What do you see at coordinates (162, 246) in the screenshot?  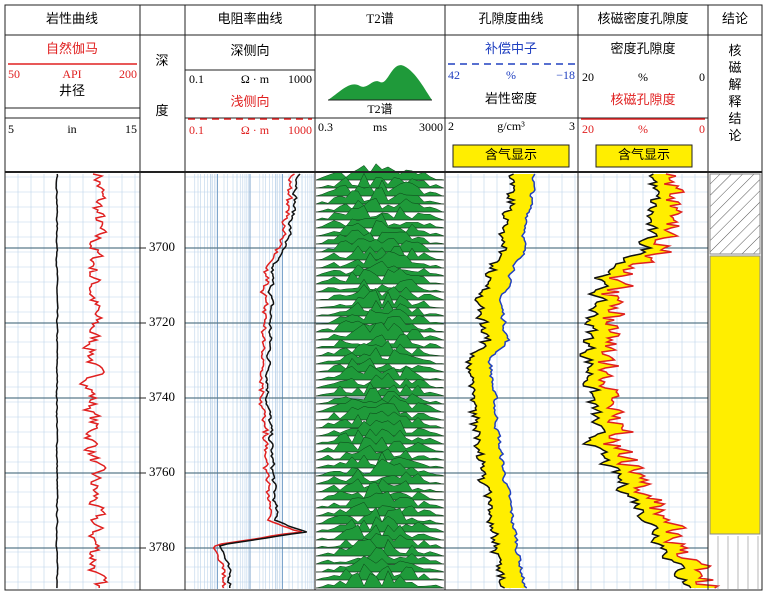 I see `depth-label: 3700` at bounding box center [162, 246].